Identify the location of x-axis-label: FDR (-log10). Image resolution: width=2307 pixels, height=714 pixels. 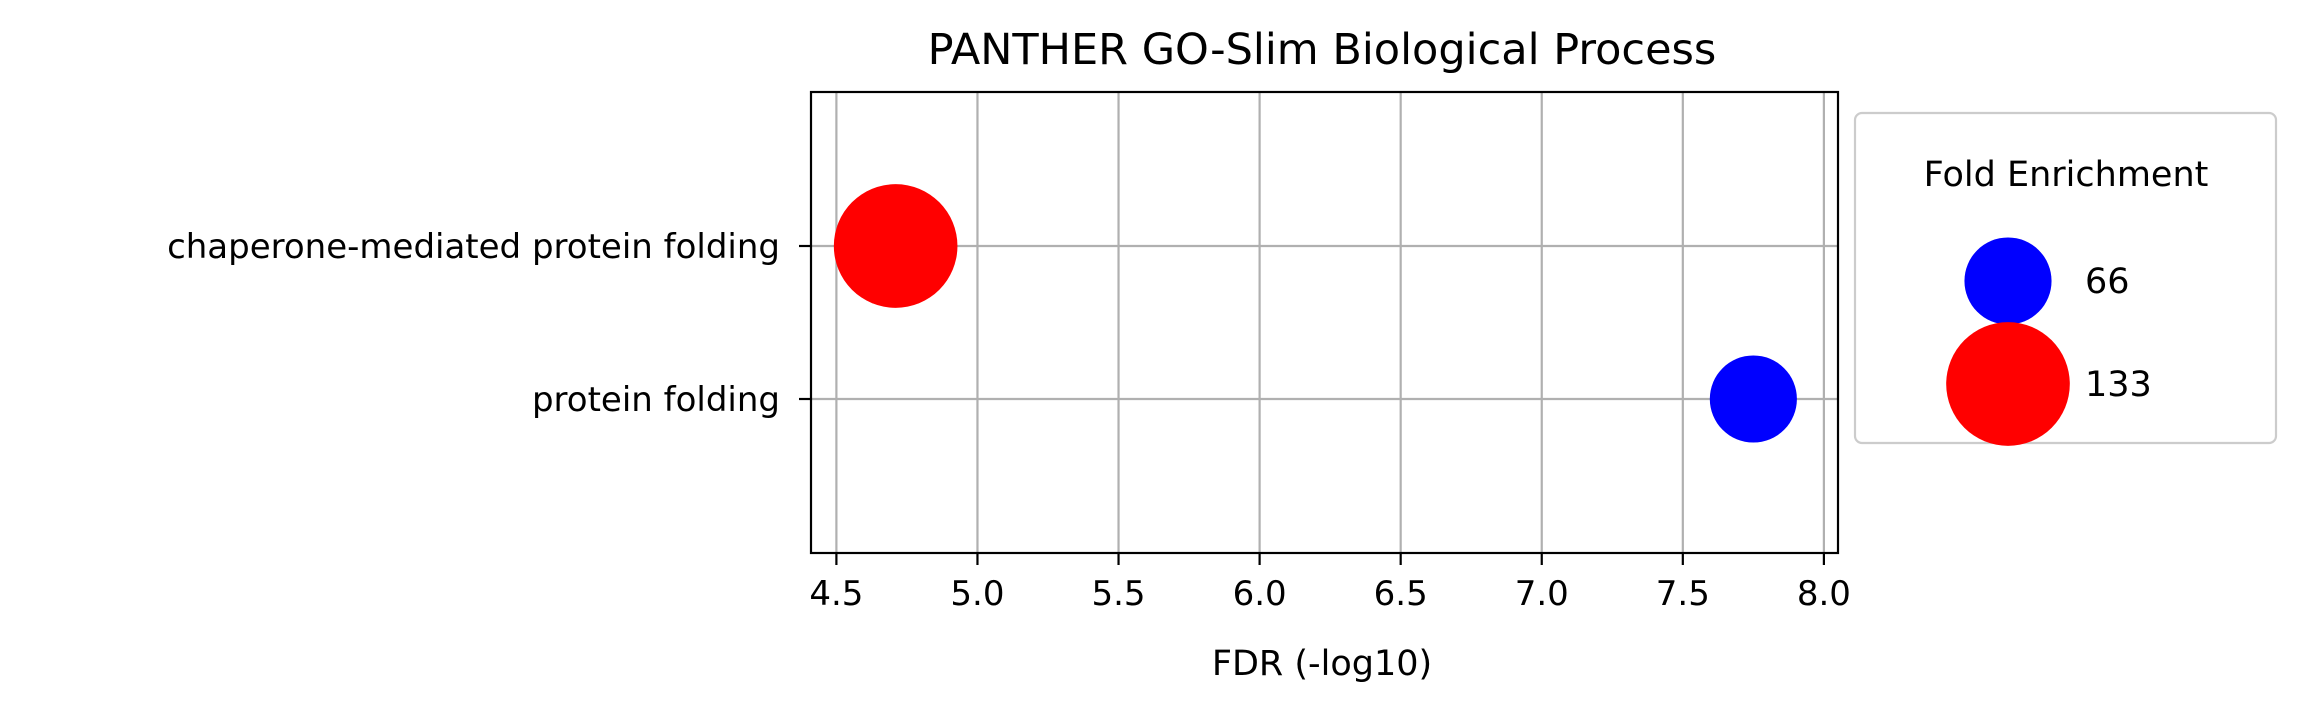
(1322, 664).